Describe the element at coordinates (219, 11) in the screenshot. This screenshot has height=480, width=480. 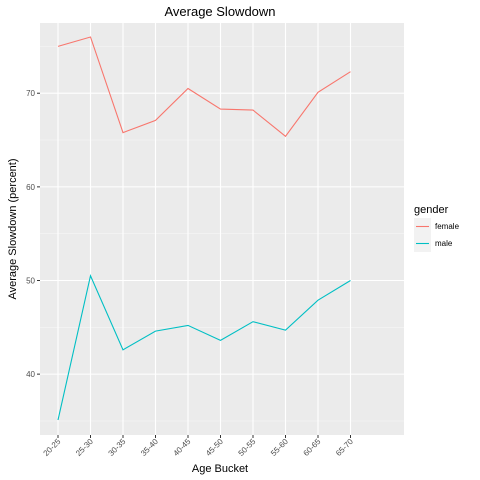
I see `chart-title: Average Slowdown` at that location.